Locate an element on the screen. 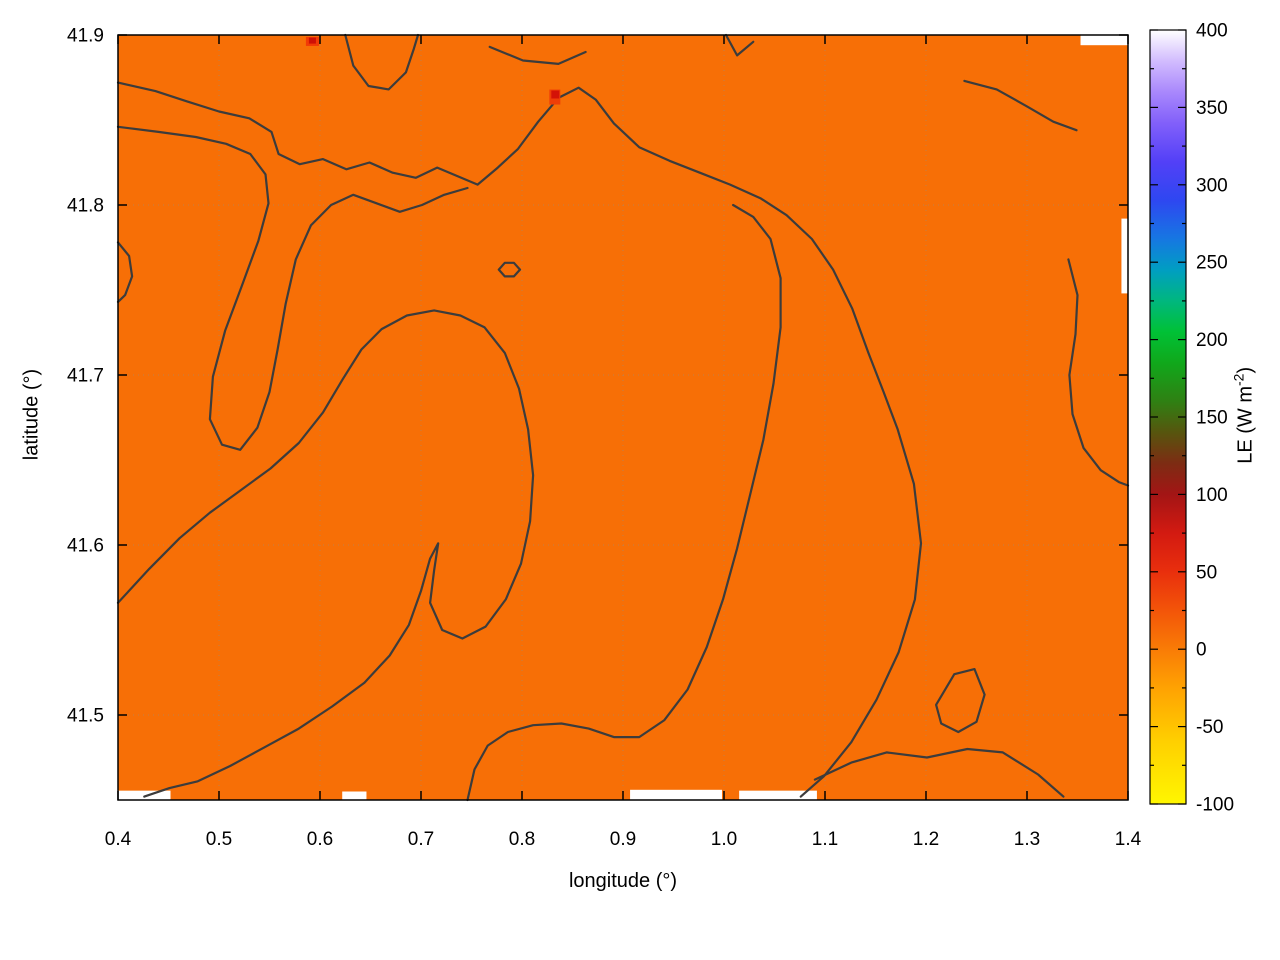  colorbar-tick-label: 350 is located at coordinates (1212, 108).